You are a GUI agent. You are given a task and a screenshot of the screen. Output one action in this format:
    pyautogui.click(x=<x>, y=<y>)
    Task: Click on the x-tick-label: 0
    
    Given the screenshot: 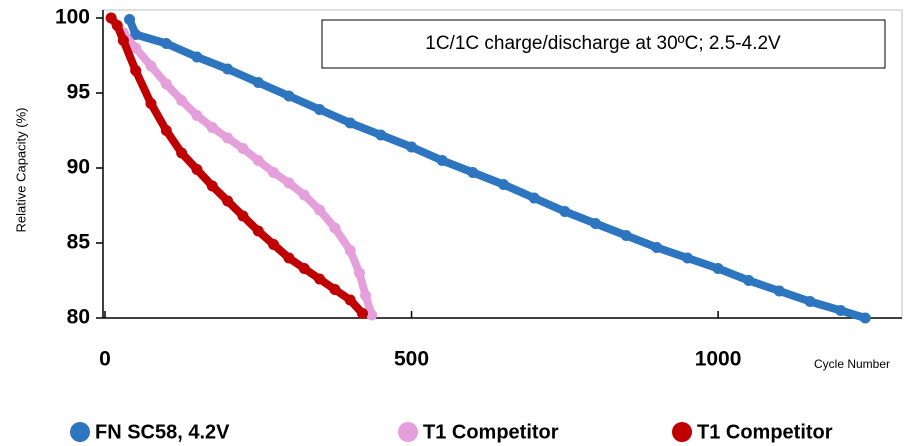 What is the action you would take?
    pyautogui.click(x=105, y=359)
    